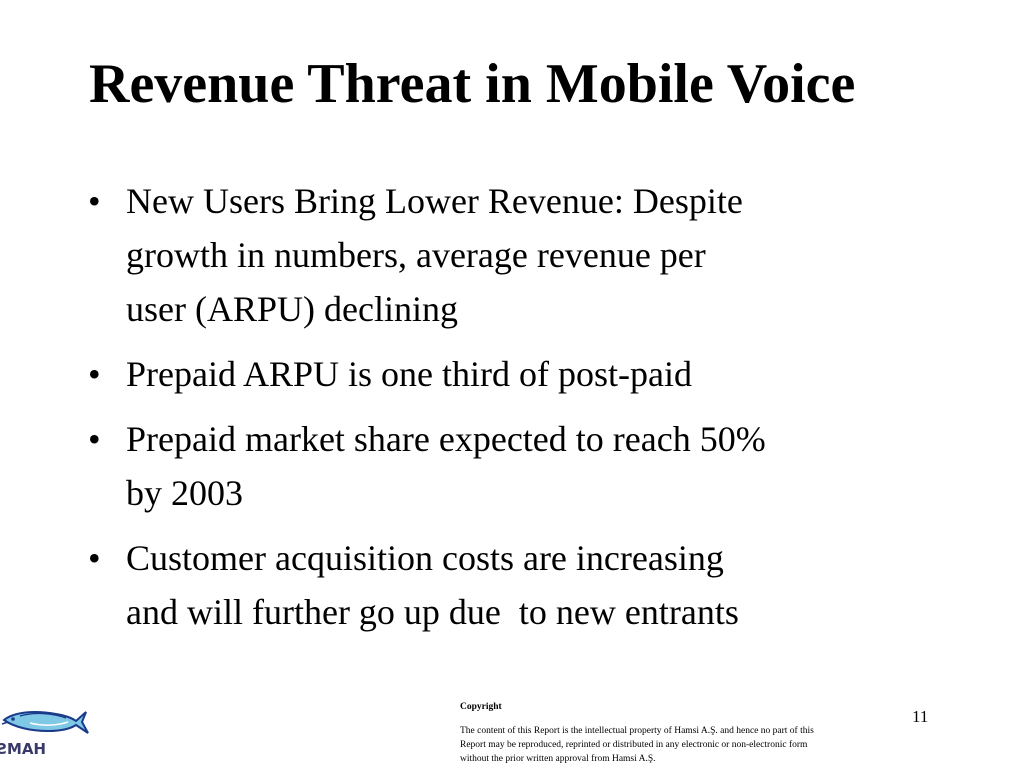  I want to click on slide-title: Revenue Threat in Mobile Voice, so click(472, 84).